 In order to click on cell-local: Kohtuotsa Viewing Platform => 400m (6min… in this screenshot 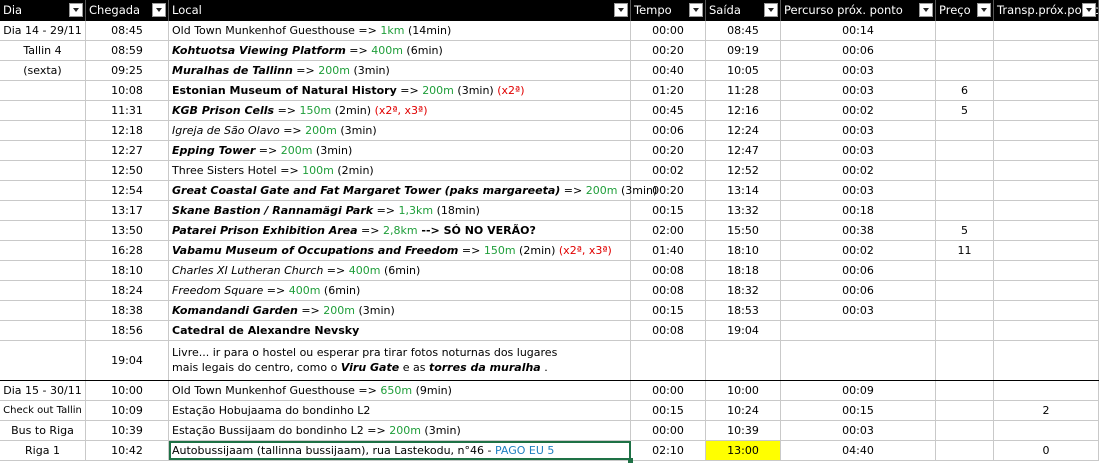, I will do `click(400, 50)`.